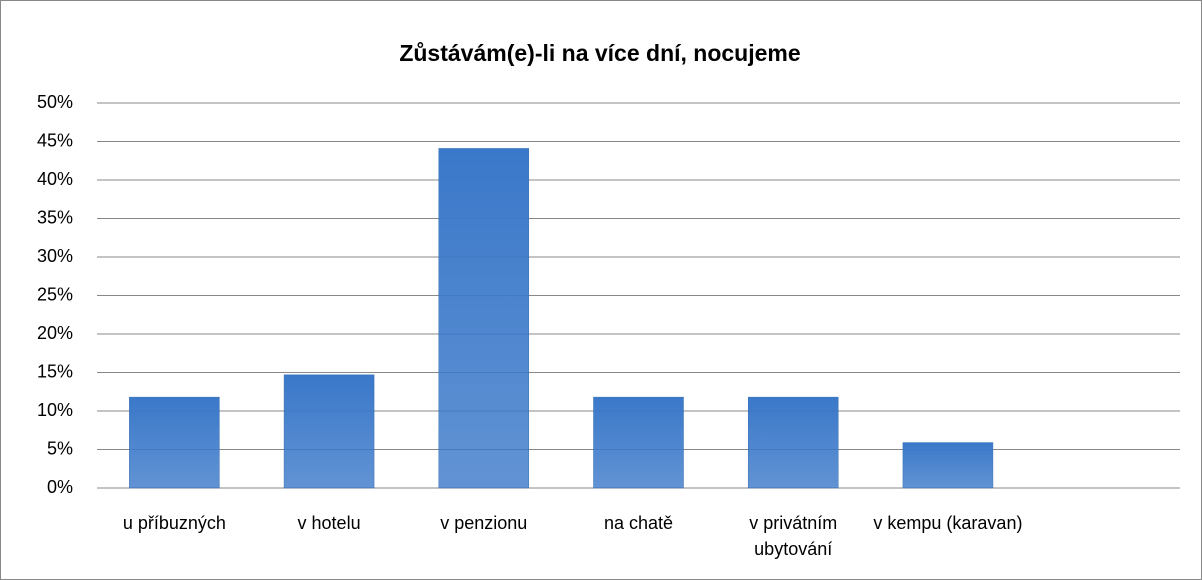 This screenshot has height=580, width=1202. I want to click on x-tick-label: v kempu (karavan), so click(948, 523).